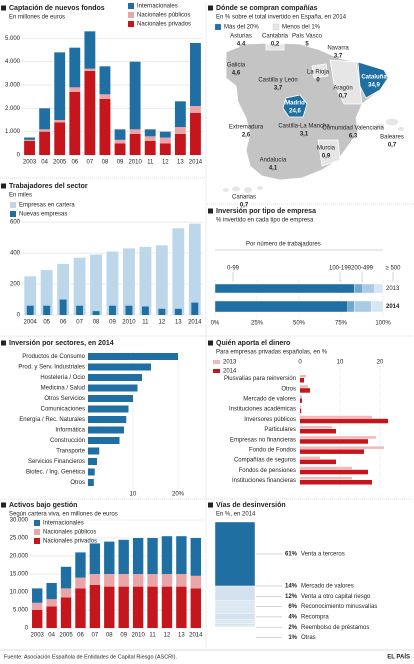 The width and height of the screenshot is (414, 664). Describe the element at coordinates (19, 539) in the screenshot. I see `y-tick-label: 25.000` at that location.